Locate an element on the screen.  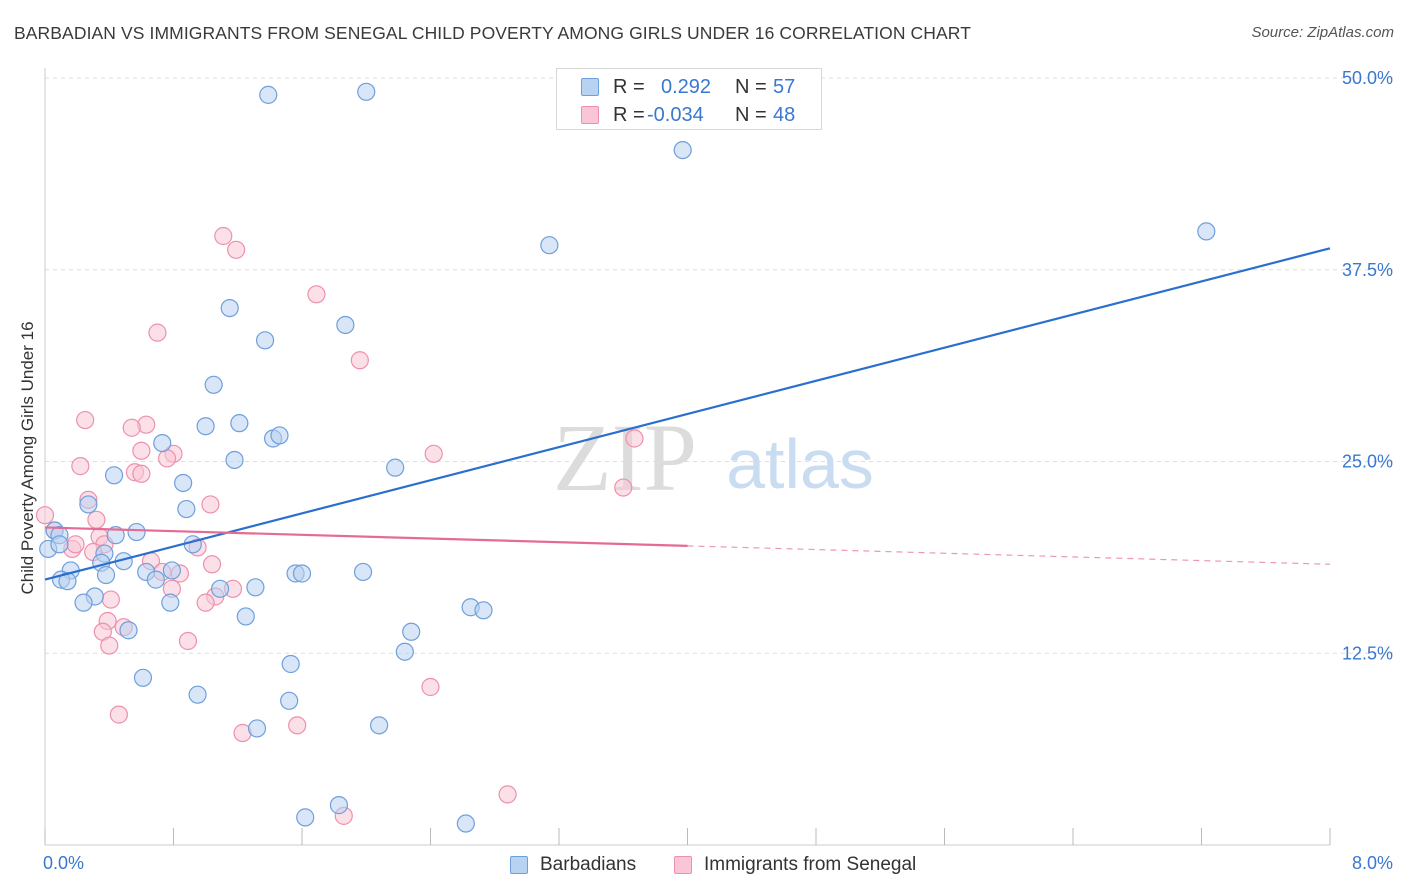
series-legend: Barbadians Immigrants from Senegal is located at coordinates (703, 865).